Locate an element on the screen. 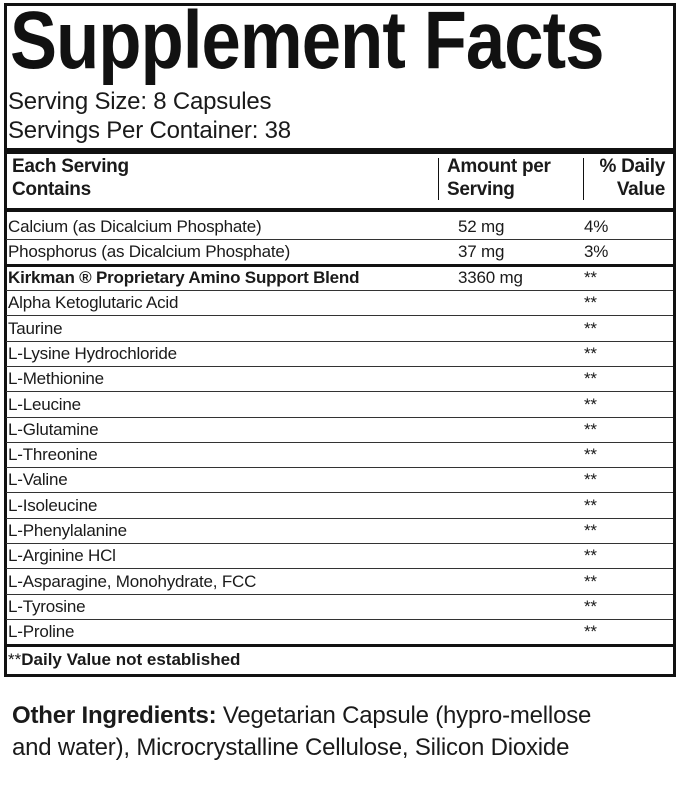  thick-divider is located at coordinates (339, 151).